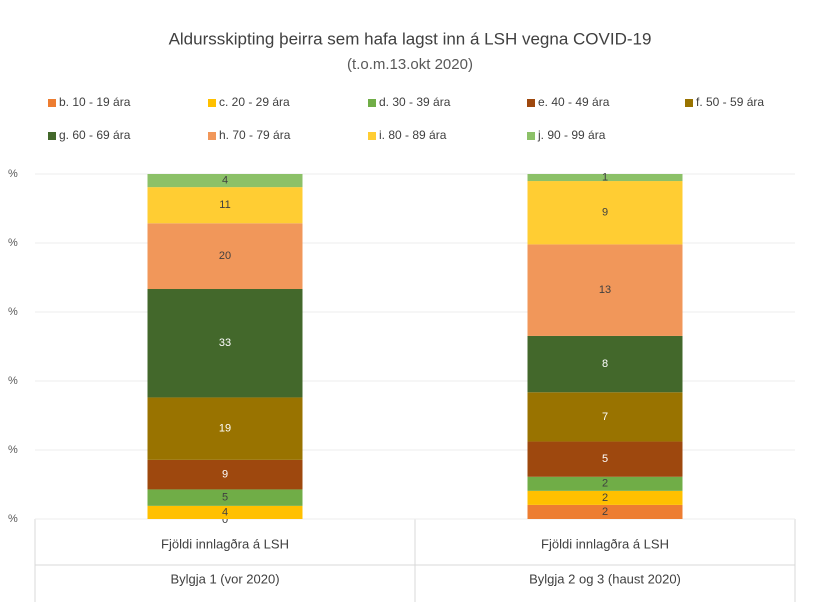 The height and width of the screenshot is (602, 822). I want to click on data-label: 0, so click(225, 520).